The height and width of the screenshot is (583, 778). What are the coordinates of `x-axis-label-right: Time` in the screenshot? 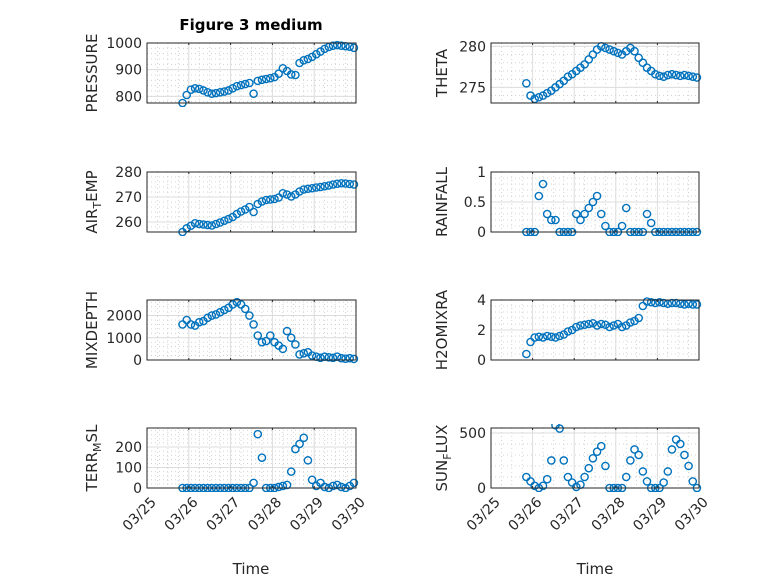 It's located at (595, 569).